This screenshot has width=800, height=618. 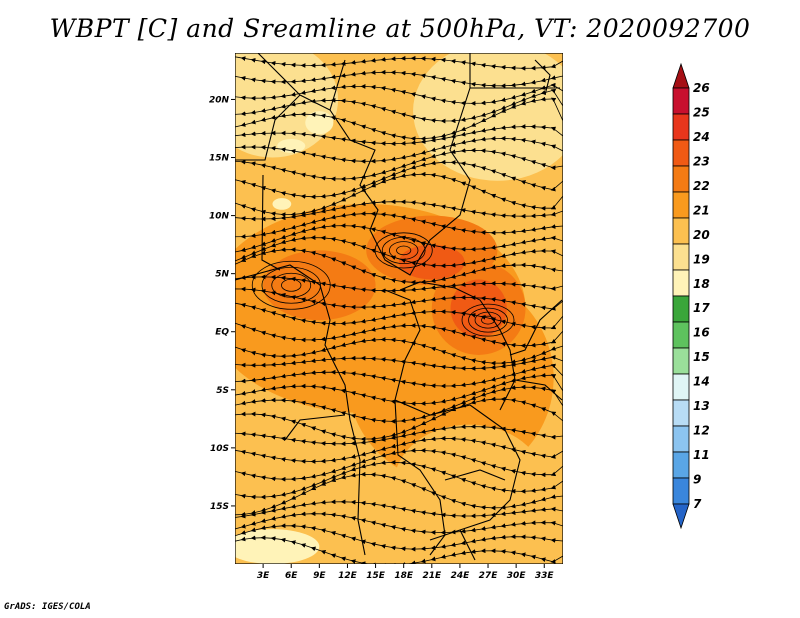 I want to click on colorbar-label: 12, so click(x=701, y=431).